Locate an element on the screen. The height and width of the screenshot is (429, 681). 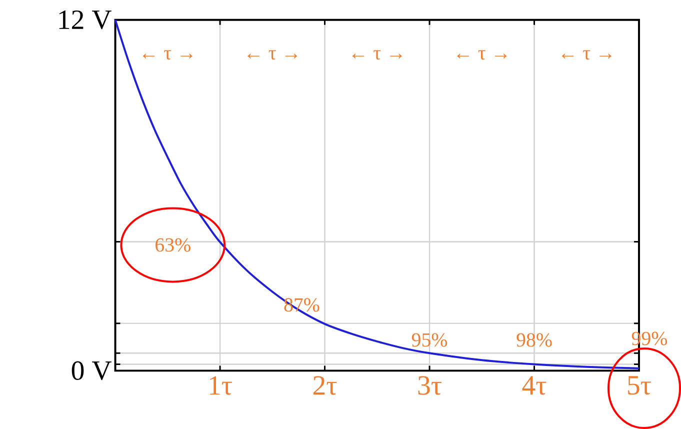
annotation: 95% is located at coordinates (430, 340).